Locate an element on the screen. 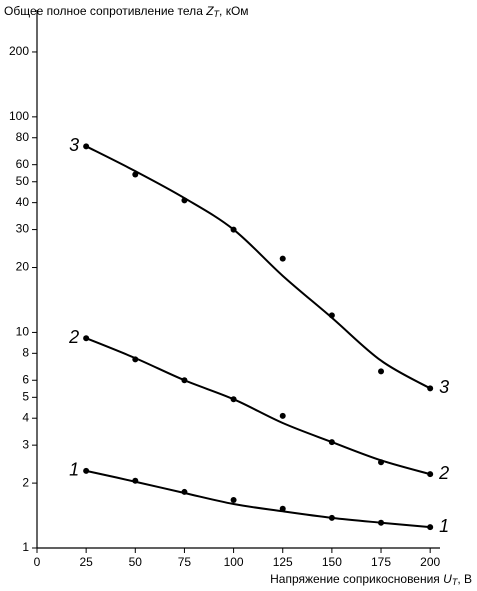 The width and height of the screenshot is (477, 591). x-tick-label: 150 is located at coordinates (332, 562).